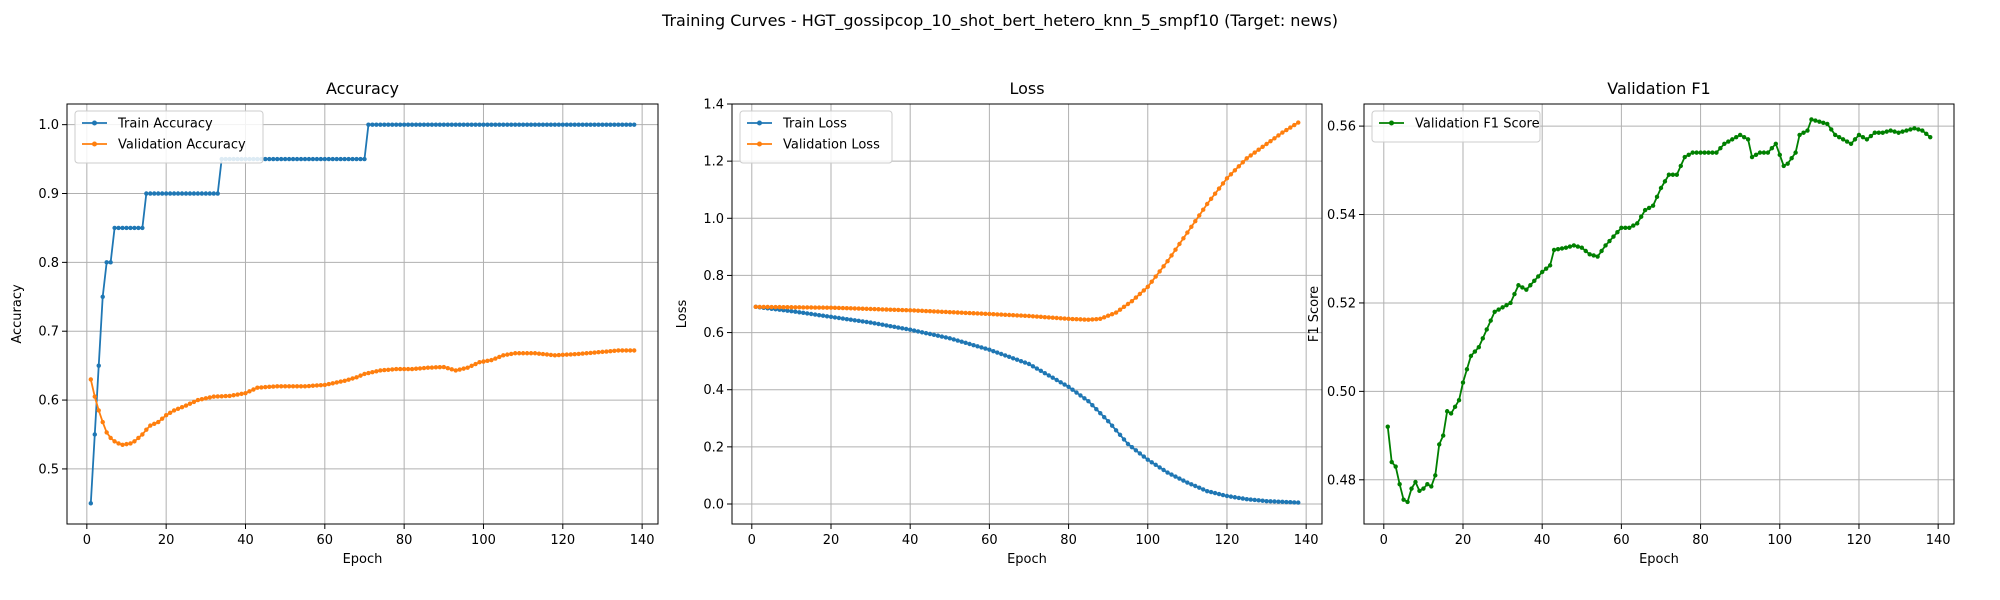 The height and width of the screenshot is (600, 2000). What do you see at coordinates (1391, 123) in the screenshot?
I see `legend-marker` at bounding box center [1391, 123].